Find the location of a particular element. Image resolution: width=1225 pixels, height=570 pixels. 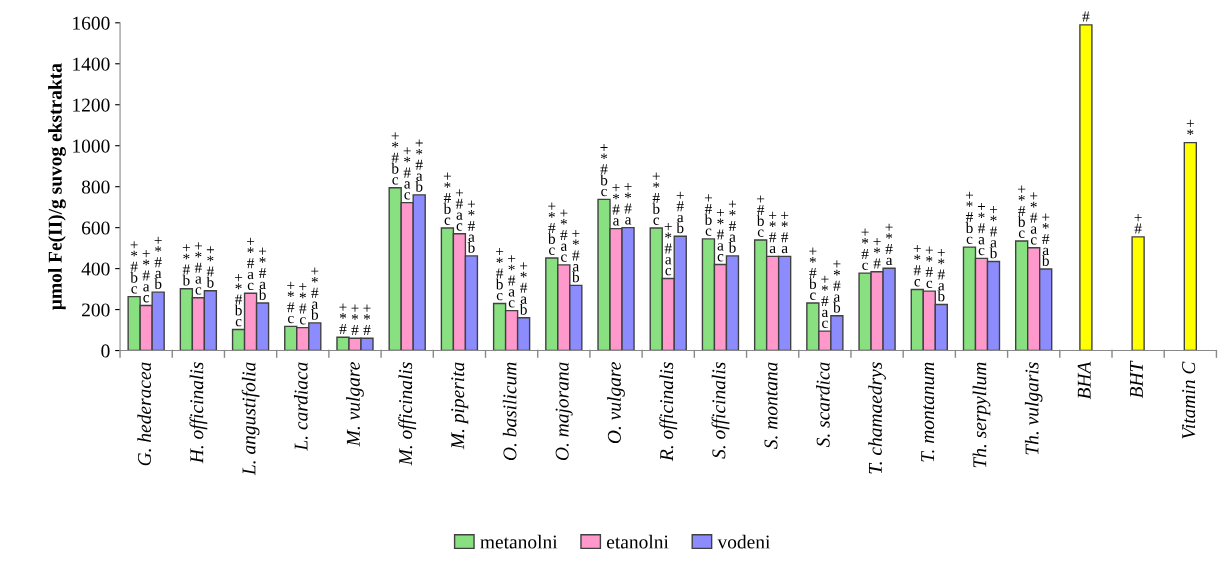

x-tick-label: L. angustifolia is located at coordinates (250, 419).